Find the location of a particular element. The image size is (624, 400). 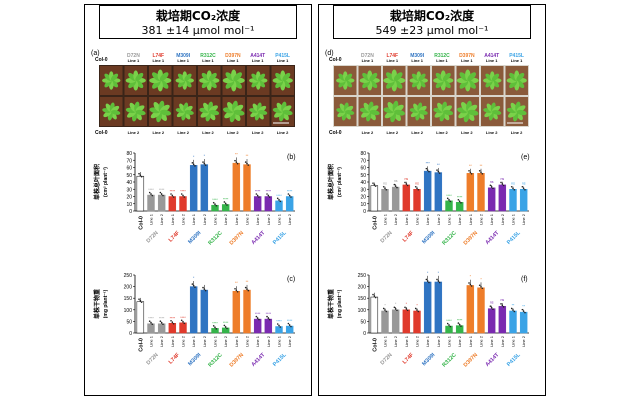

photo-line-name: R312C is located at coordinates (208, 56).